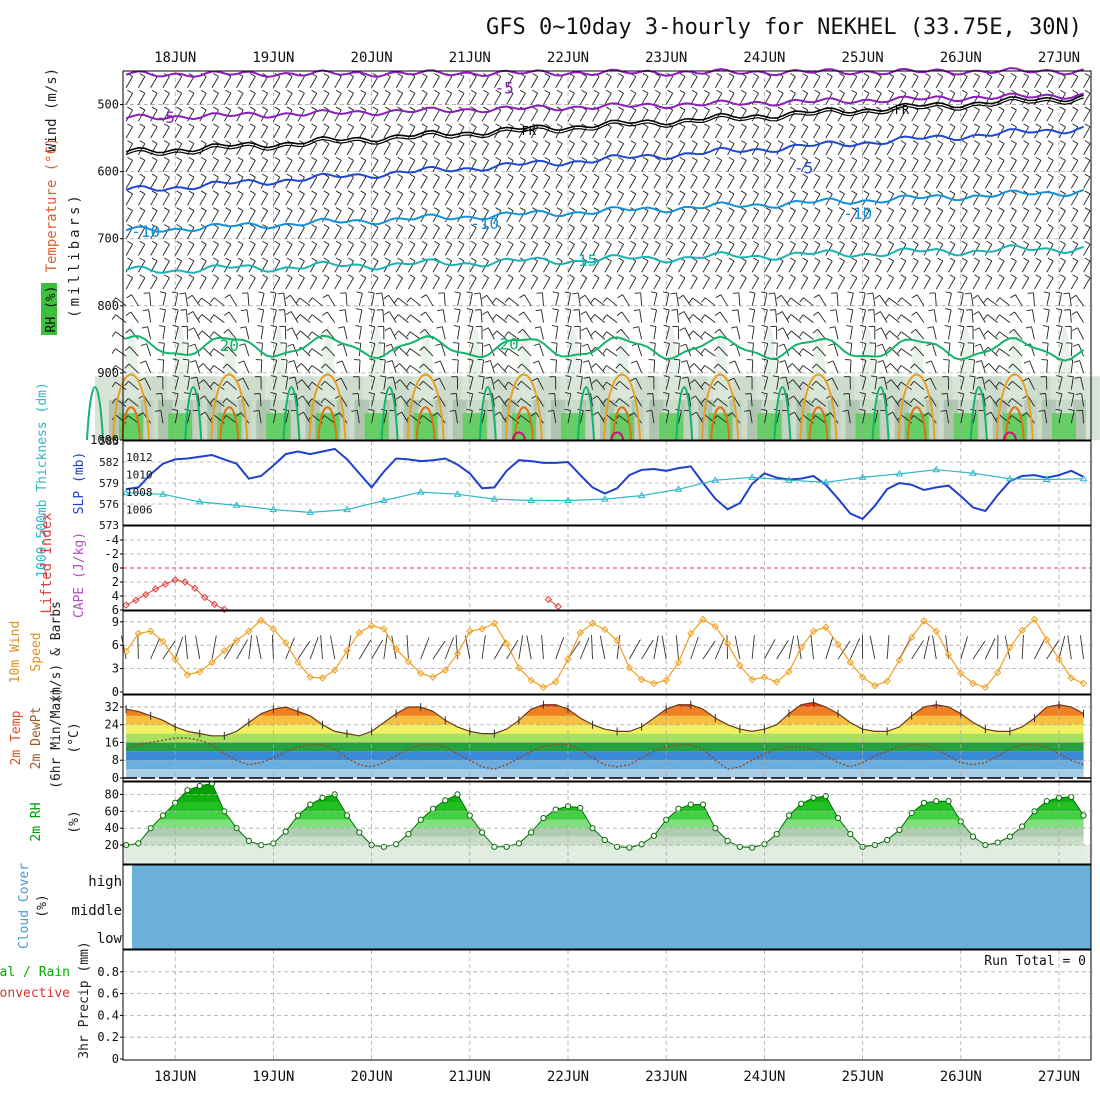  What do you see at coordinates (528, 131) in the screenshot?
I see `contour-label: FR` at bounding box center [528, 131].